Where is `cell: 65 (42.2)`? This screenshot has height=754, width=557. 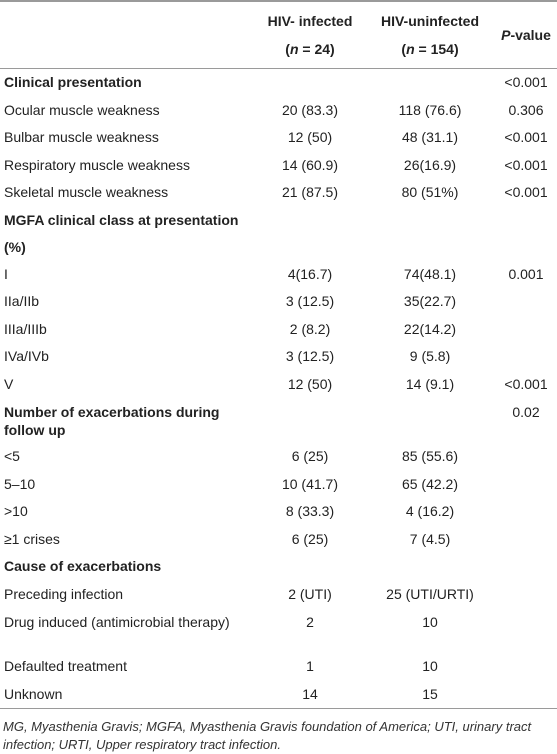
cell: 65 (42.2) is located at coordinates (430, 483).